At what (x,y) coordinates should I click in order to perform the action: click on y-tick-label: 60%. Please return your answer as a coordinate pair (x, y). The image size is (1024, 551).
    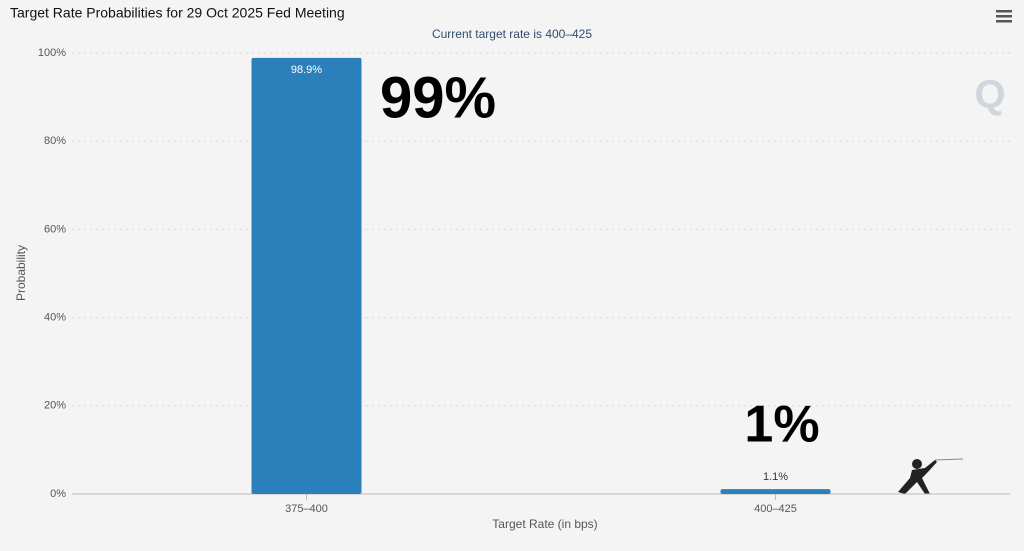
    Looking at the image, I should click on (55, 229).